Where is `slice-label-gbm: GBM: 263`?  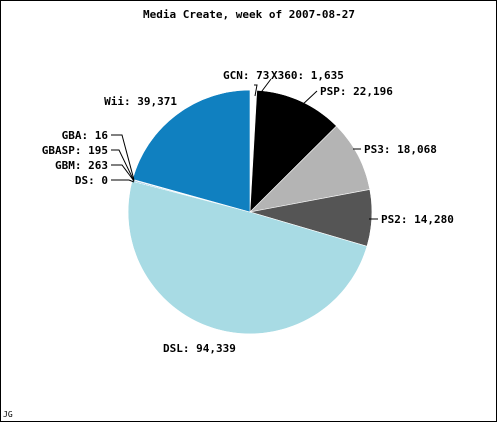 slice-label-gbm: GBM: 263 is located at coordinates (81, 165).